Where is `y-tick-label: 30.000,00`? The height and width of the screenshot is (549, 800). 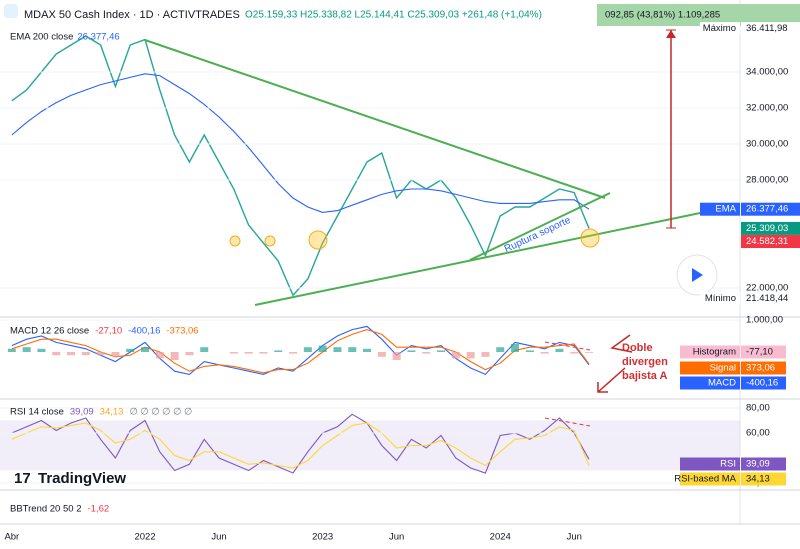 y-tick-label: 30.000,00 is located at coordinates (767, 144).